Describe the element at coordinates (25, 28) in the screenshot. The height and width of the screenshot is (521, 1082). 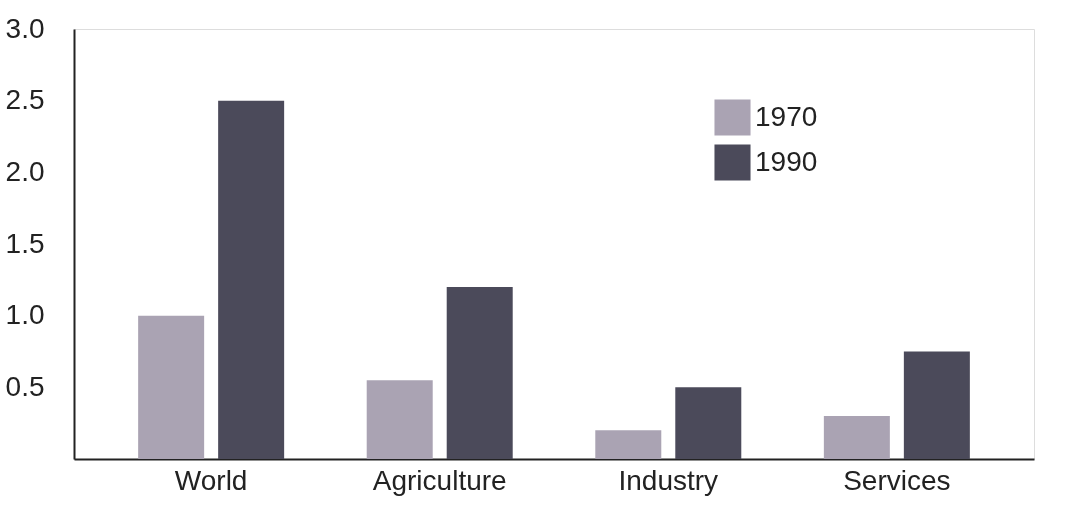
I see `y-tick-label: 3.0` at that location.